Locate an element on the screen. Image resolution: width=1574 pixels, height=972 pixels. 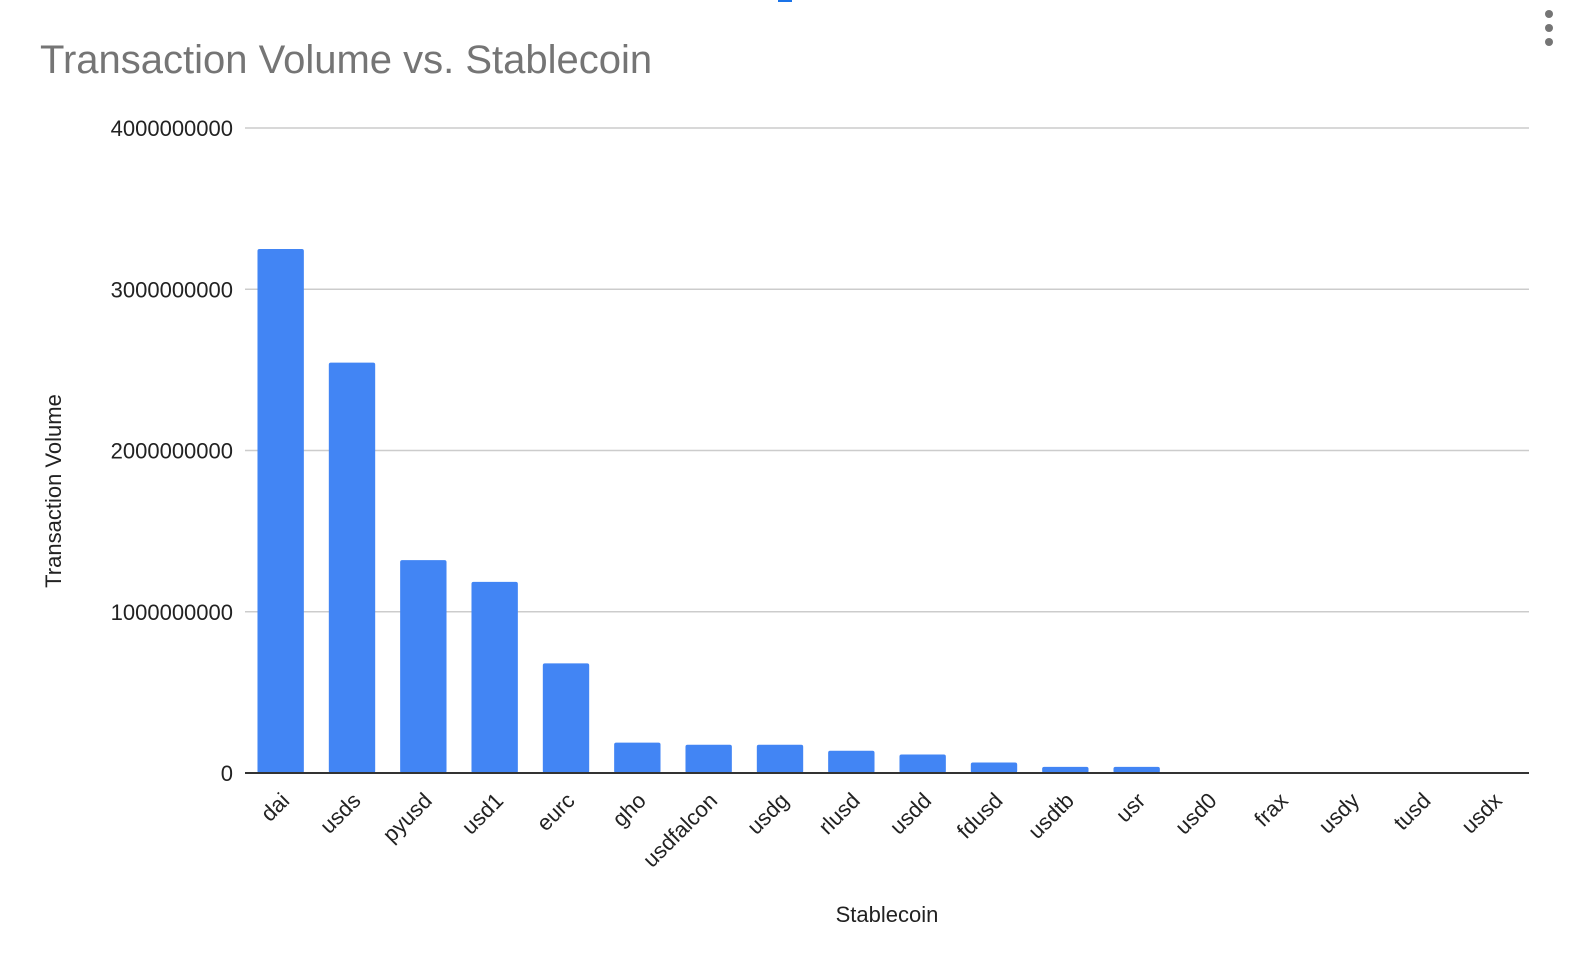
y-tick-label: 0 is located at coordinates (227, 773).